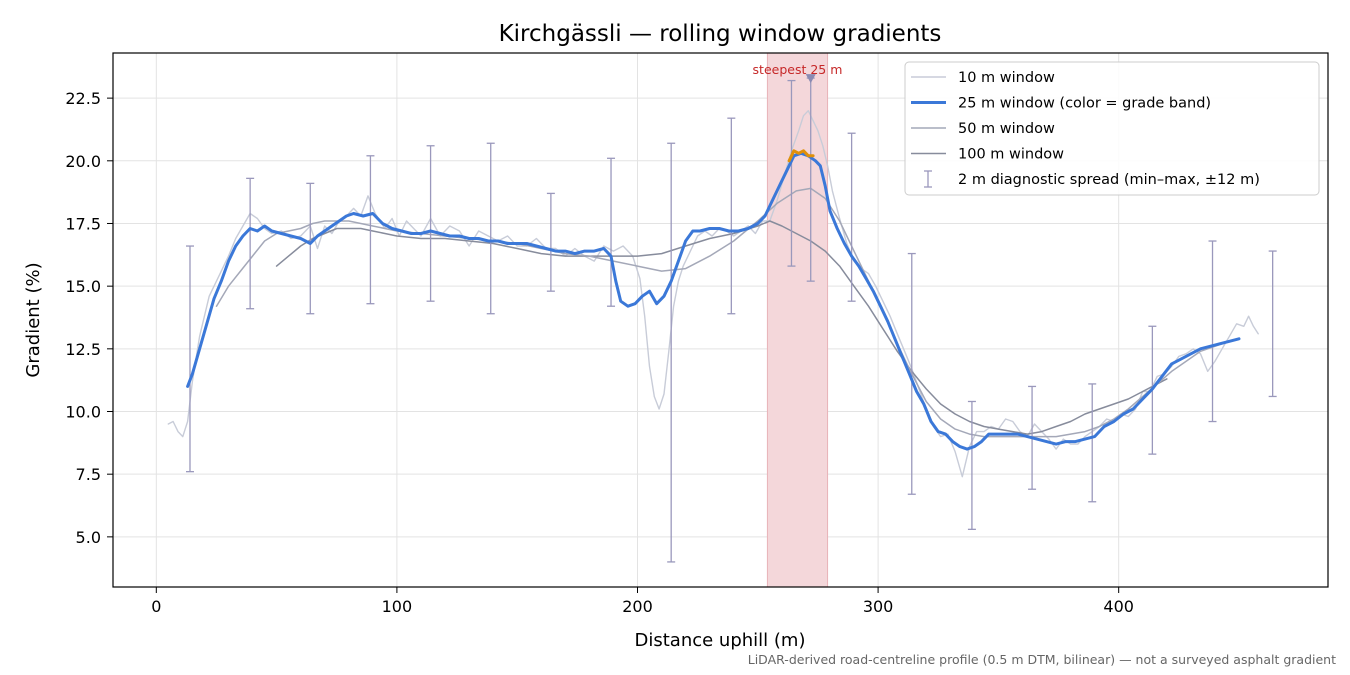 The width and height of the screenshot is (1350, 675). What do you see at coordinates (1109, 180) in the screenshot?
I see `legend-label-errorbar: 2 m diagnostic spread (min–max, ±12 m)` at bounding box center [1109, 180].